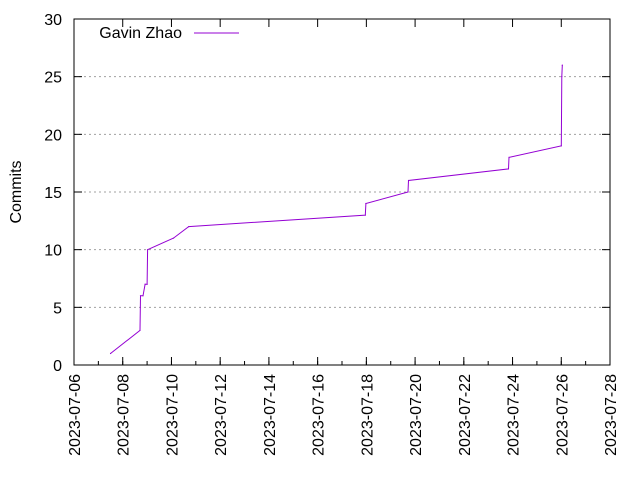 The height and width of the screenshot is (480, 640). What do you see at coordinates (53, 135) in the screenshot?
I see `y-tick-label: 20` at bounding box center [53, 135].